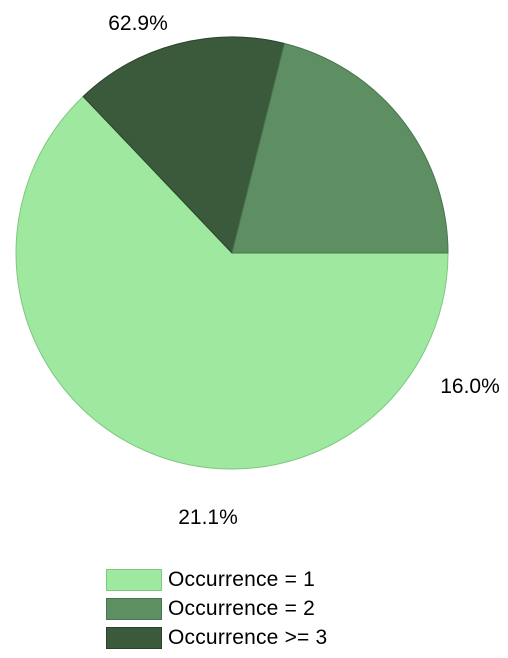  I want to click on legend-item-occurrence-1: Occurrence = 1, so click(216, 579).